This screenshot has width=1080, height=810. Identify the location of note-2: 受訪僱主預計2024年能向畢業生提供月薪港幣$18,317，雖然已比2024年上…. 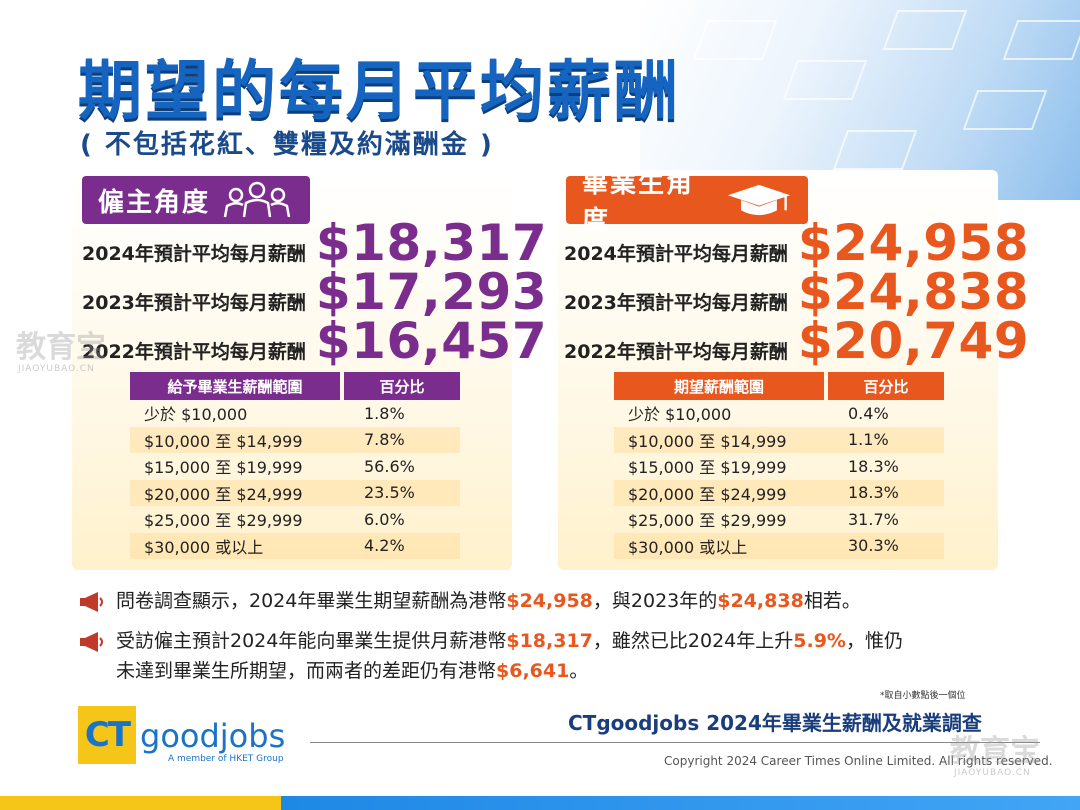
(490, 654).